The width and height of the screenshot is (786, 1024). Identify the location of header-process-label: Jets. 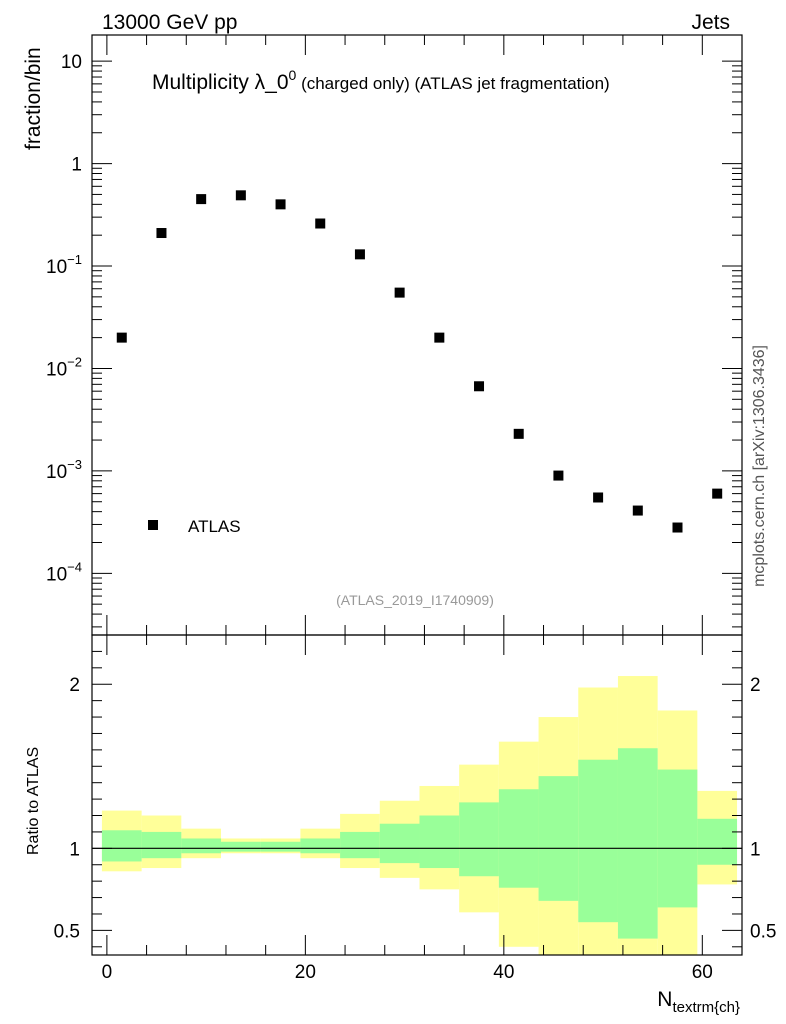
(710, 22).